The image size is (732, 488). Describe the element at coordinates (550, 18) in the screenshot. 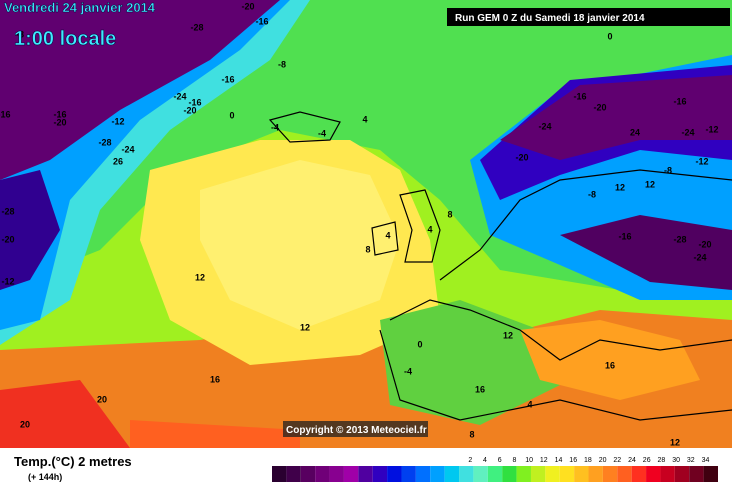

I see `run-label: Run GEM 0 Z du Samedi 18 janvier 2014` at that location.